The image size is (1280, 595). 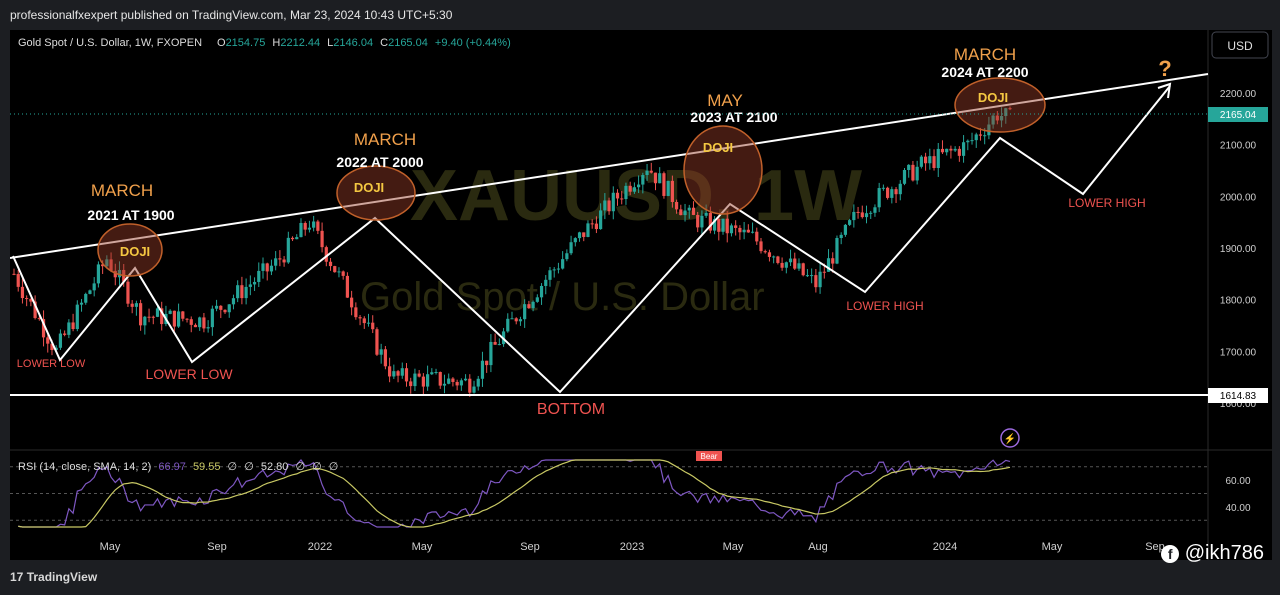 I want to click on y-tick-label: 1700.00, so click(x=1238, y=352).